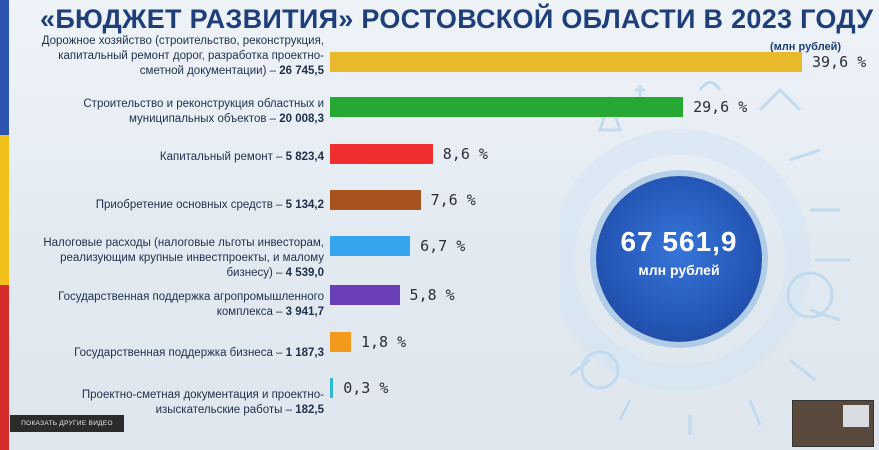 Image resolution: width=879 pixels, height=450 pixels. What do you see at coordinates (679, 241) in the screenshot?
I see `total-value: 67 561,9` at bounding box center [679, 241].